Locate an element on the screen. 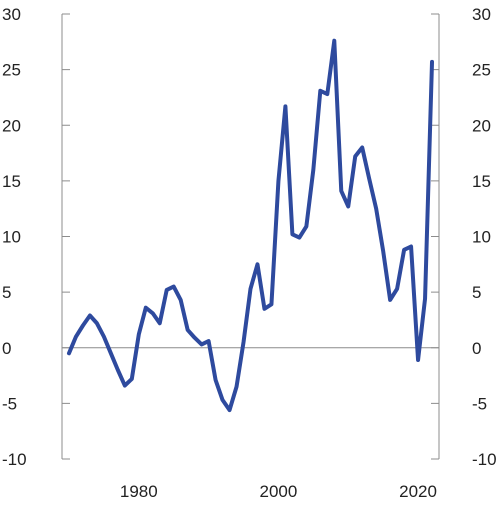 The width and height of the screenshot is (500, 509). left-y-tick-label: -5 is located at coordinates (9, 403).